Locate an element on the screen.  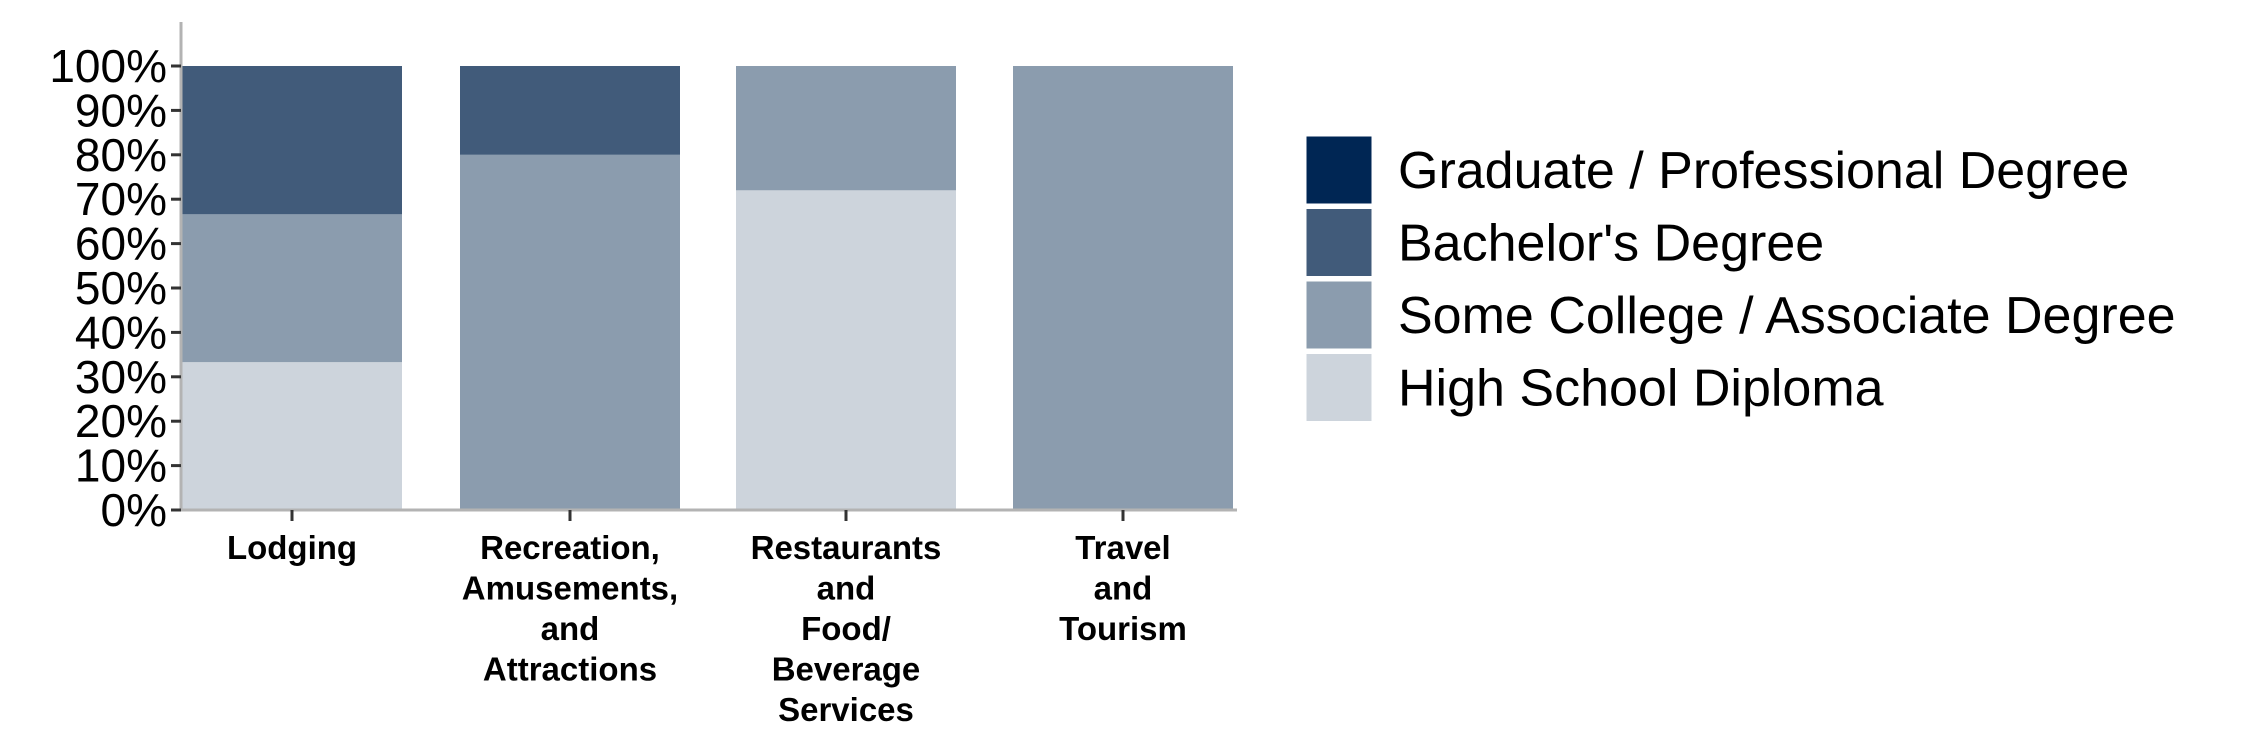
legend-label: Bachelor's Degree is located at coordinates (1611, 244).